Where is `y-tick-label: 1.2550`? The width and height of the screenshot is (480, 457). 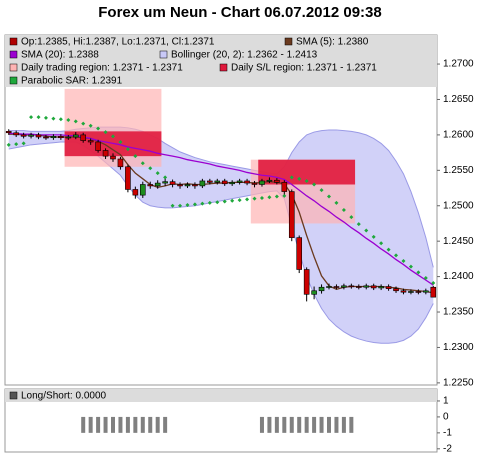
y-tick-label: 1.2550 is located at coordinates (458, 170).